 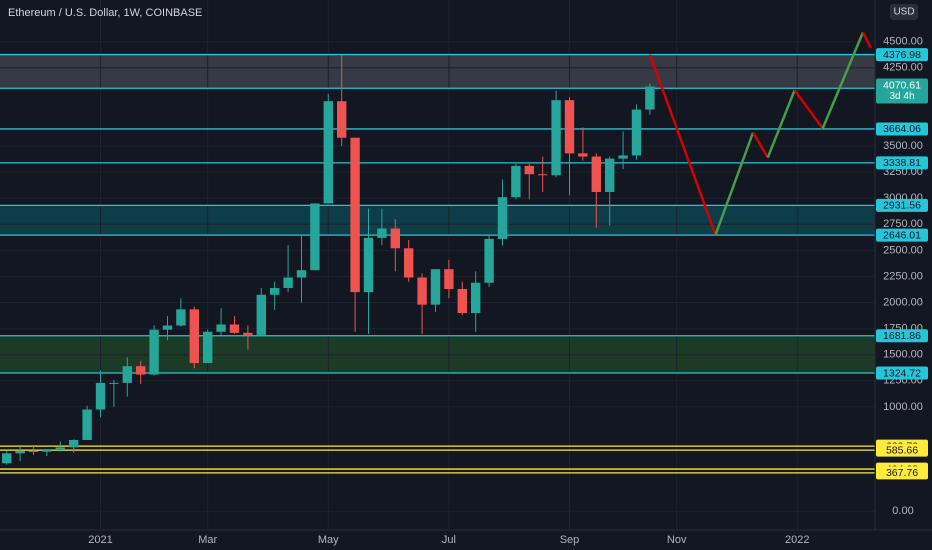 I want to click on level-badge-text: 2931.56, so click(x=902, y=206).